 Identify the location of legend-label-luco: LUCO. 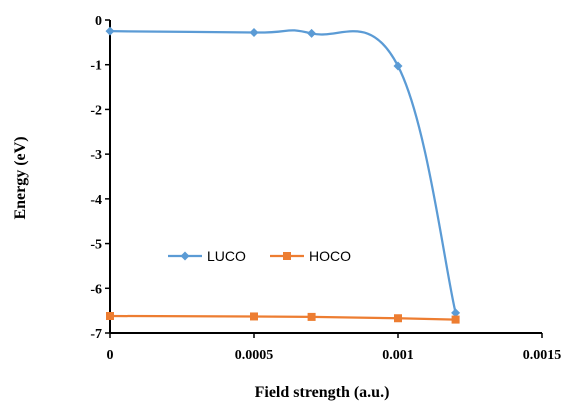
(226, 256).